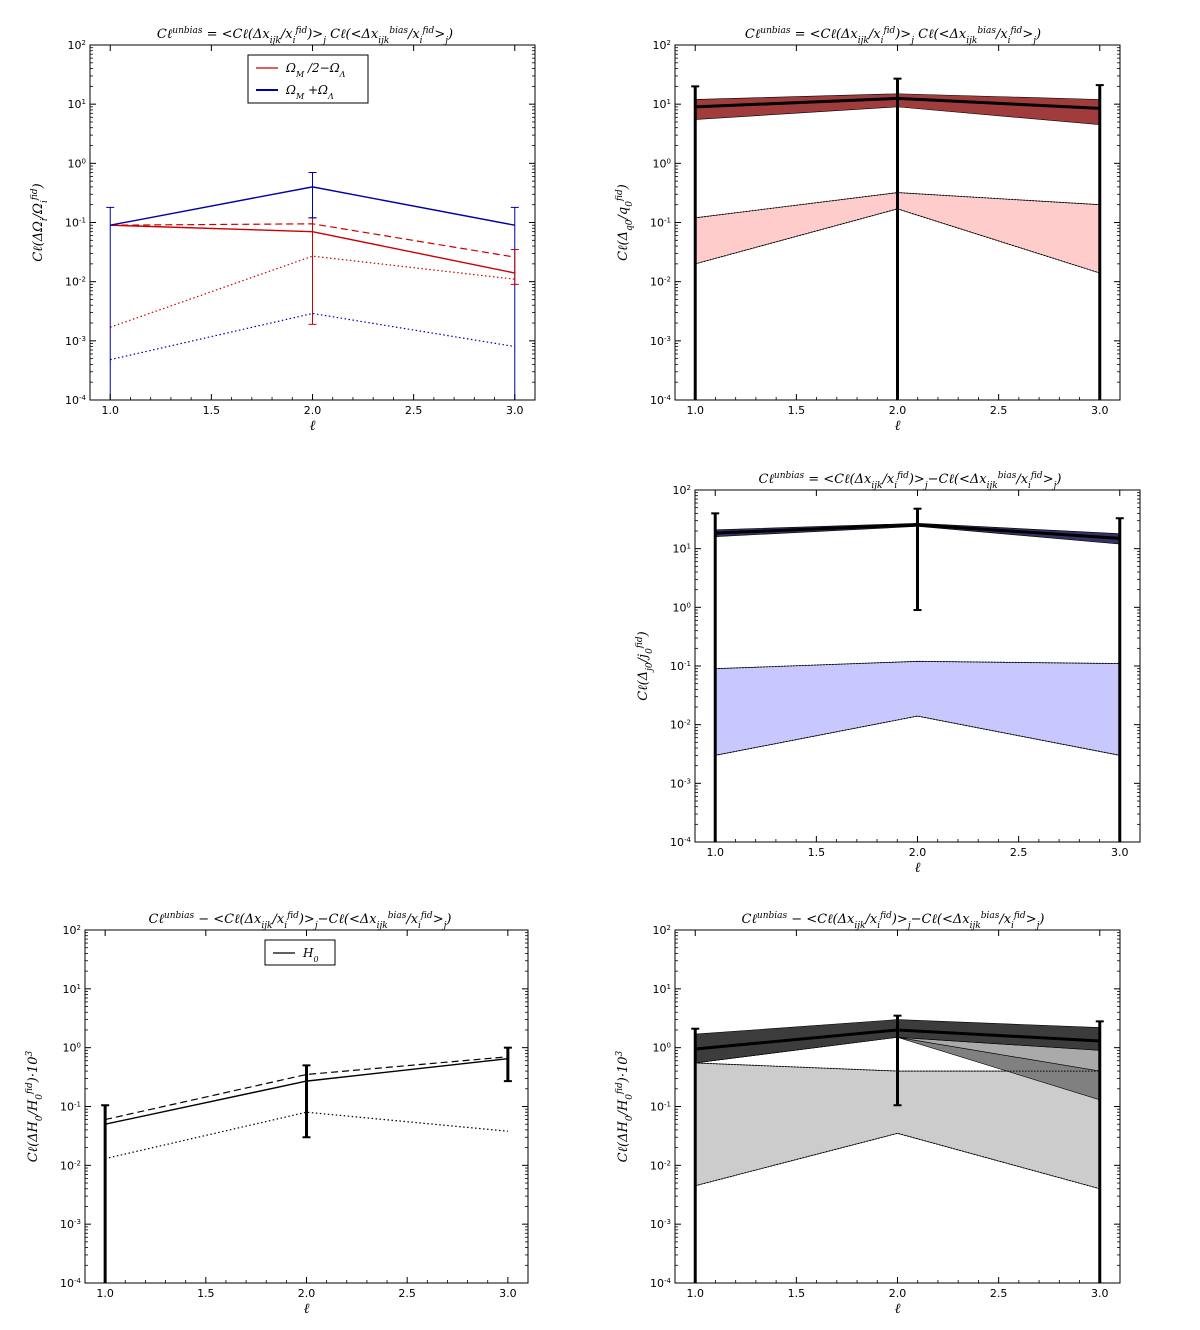 This screenshot has width=1200, height=1330. I want to click on legend-label: H0, so click(310, 955).